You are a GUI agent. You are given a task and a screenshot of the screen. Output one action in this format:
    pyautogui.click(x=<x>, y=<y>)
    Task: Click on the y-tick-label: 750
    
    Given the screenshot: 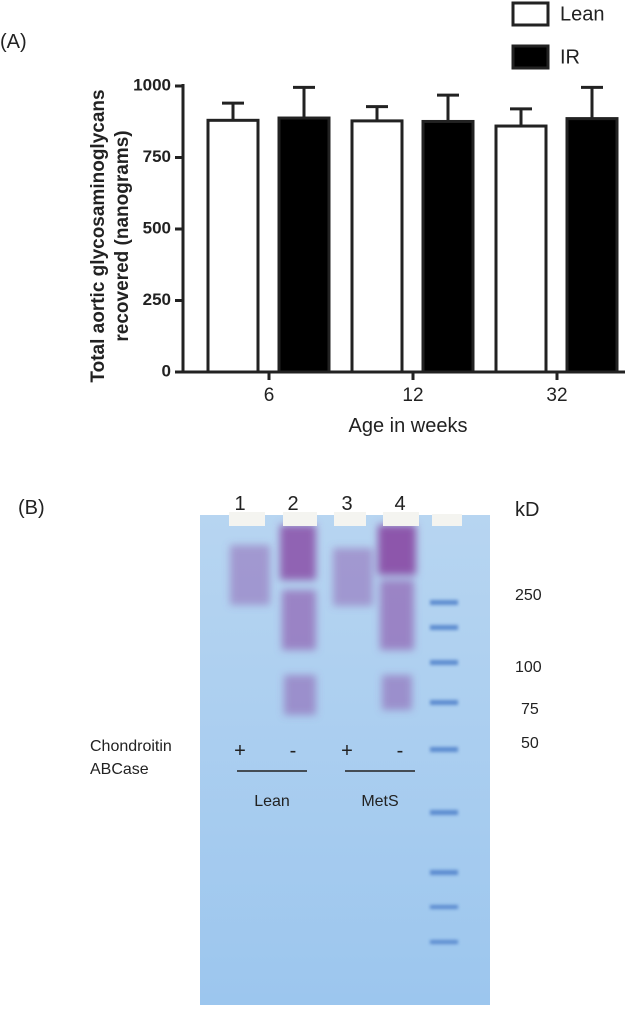 What is the action you would take?
    pyautogui.click(x=157, y=156)
    